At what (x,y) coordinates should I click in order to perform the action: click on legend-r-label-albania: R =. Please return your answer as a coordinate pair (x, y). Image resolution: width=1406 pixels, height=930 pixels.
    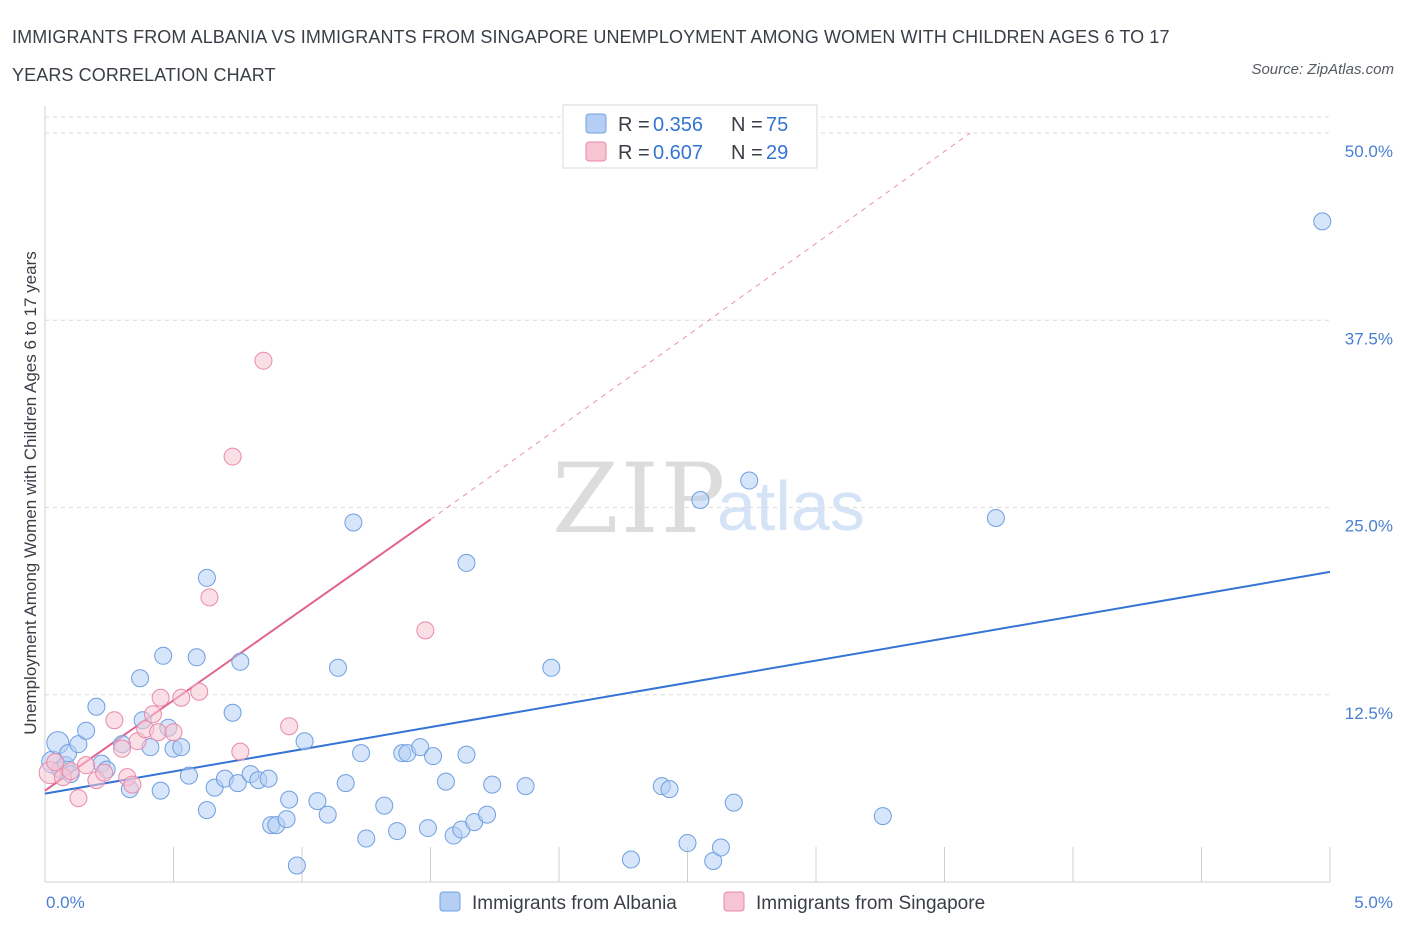
    Looking at the image, I should click on (634, 125).